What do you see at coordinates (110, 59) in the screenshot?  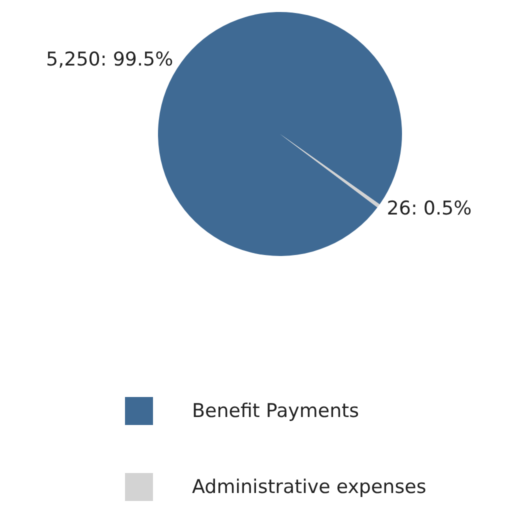 I see `data-label: 5,250: 99.5%` at bounding box center [110, 59].